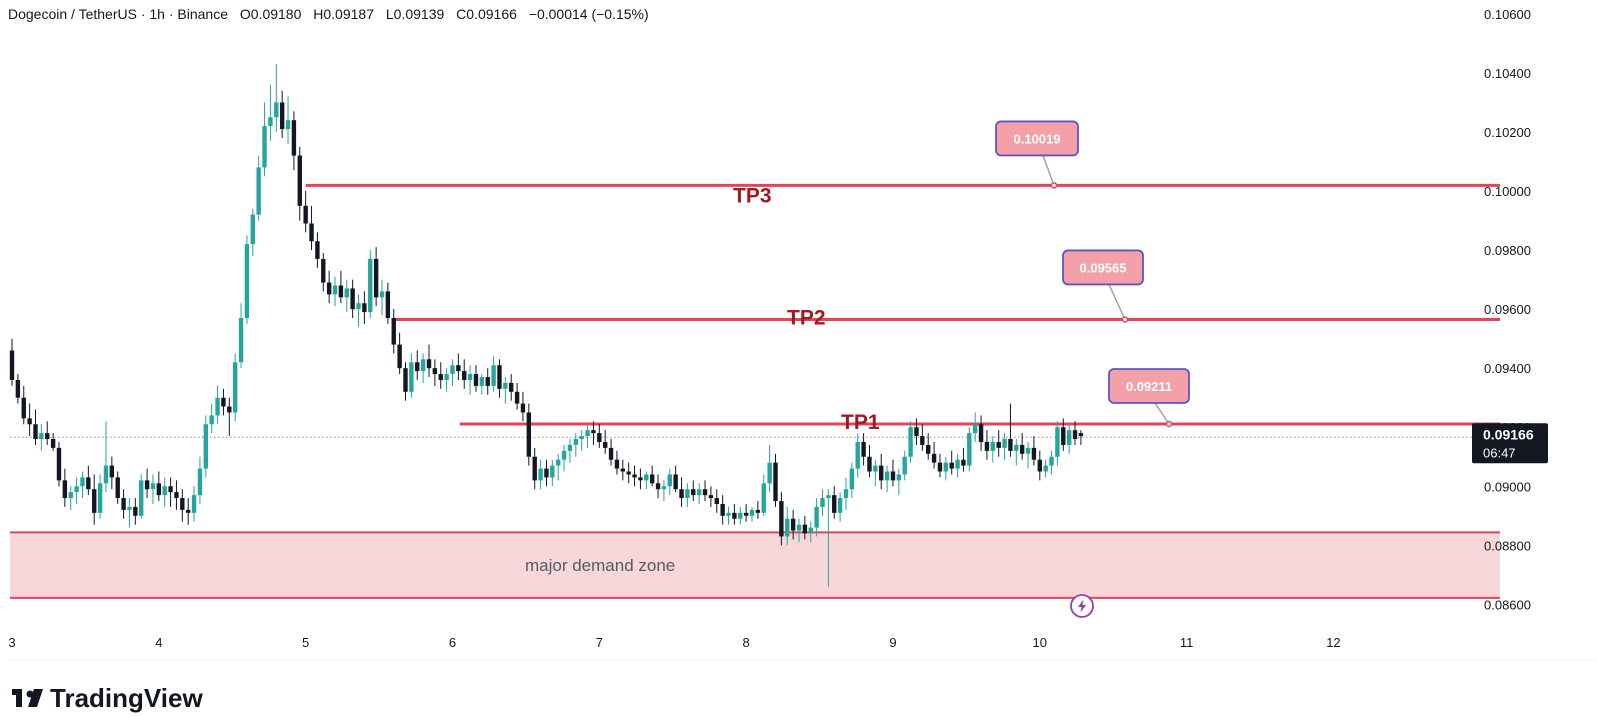 Image resolution: width=1597 pixels, height=716 pixels. Describe the element at coordinates (1507, 14) in the screenshot. I see `price-tick-label: 0.10600` at that location.